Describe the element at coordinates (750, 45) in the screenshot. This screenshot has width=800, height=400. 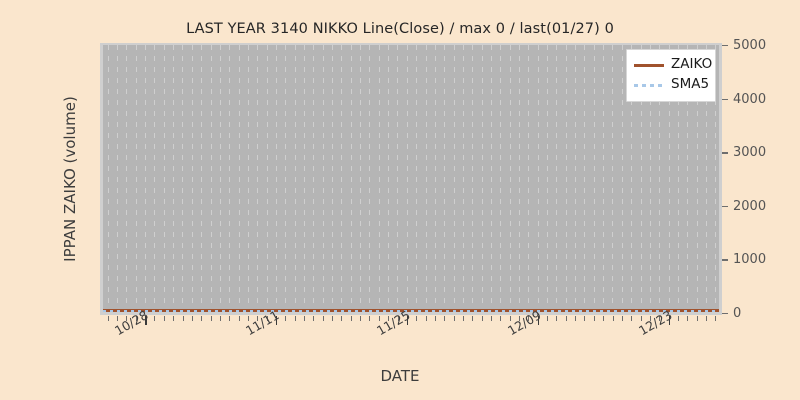
I see `y-axis-tick-label: 5000` at that location.